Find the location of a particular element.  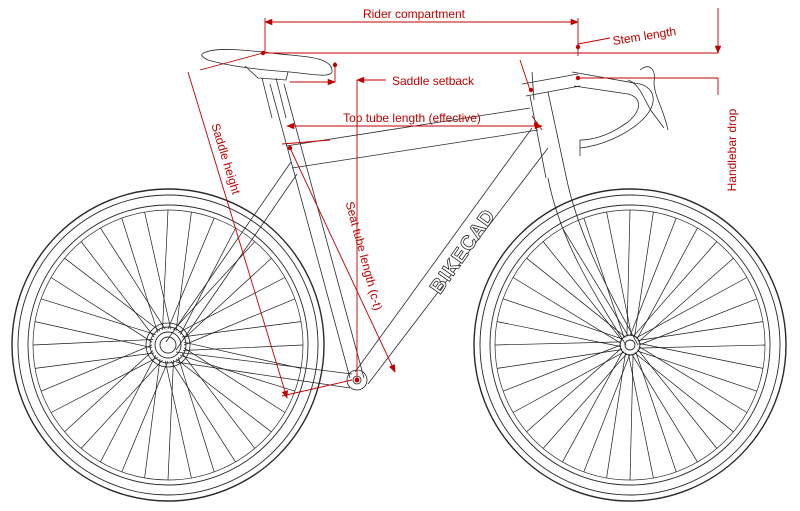

rider-compartment-label: Rider compartment is located at coordinates (414, 14).